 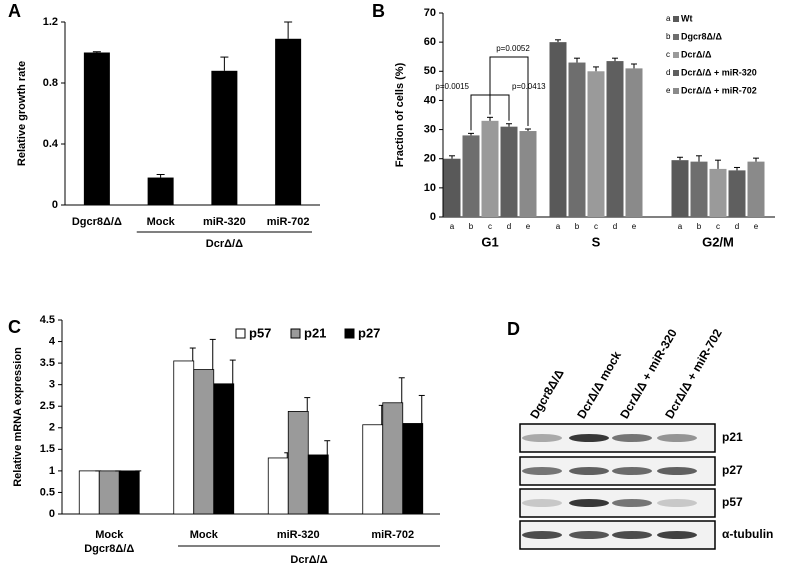 I want to click on y-tick-label: 1.2, so click(x=50, y=22).